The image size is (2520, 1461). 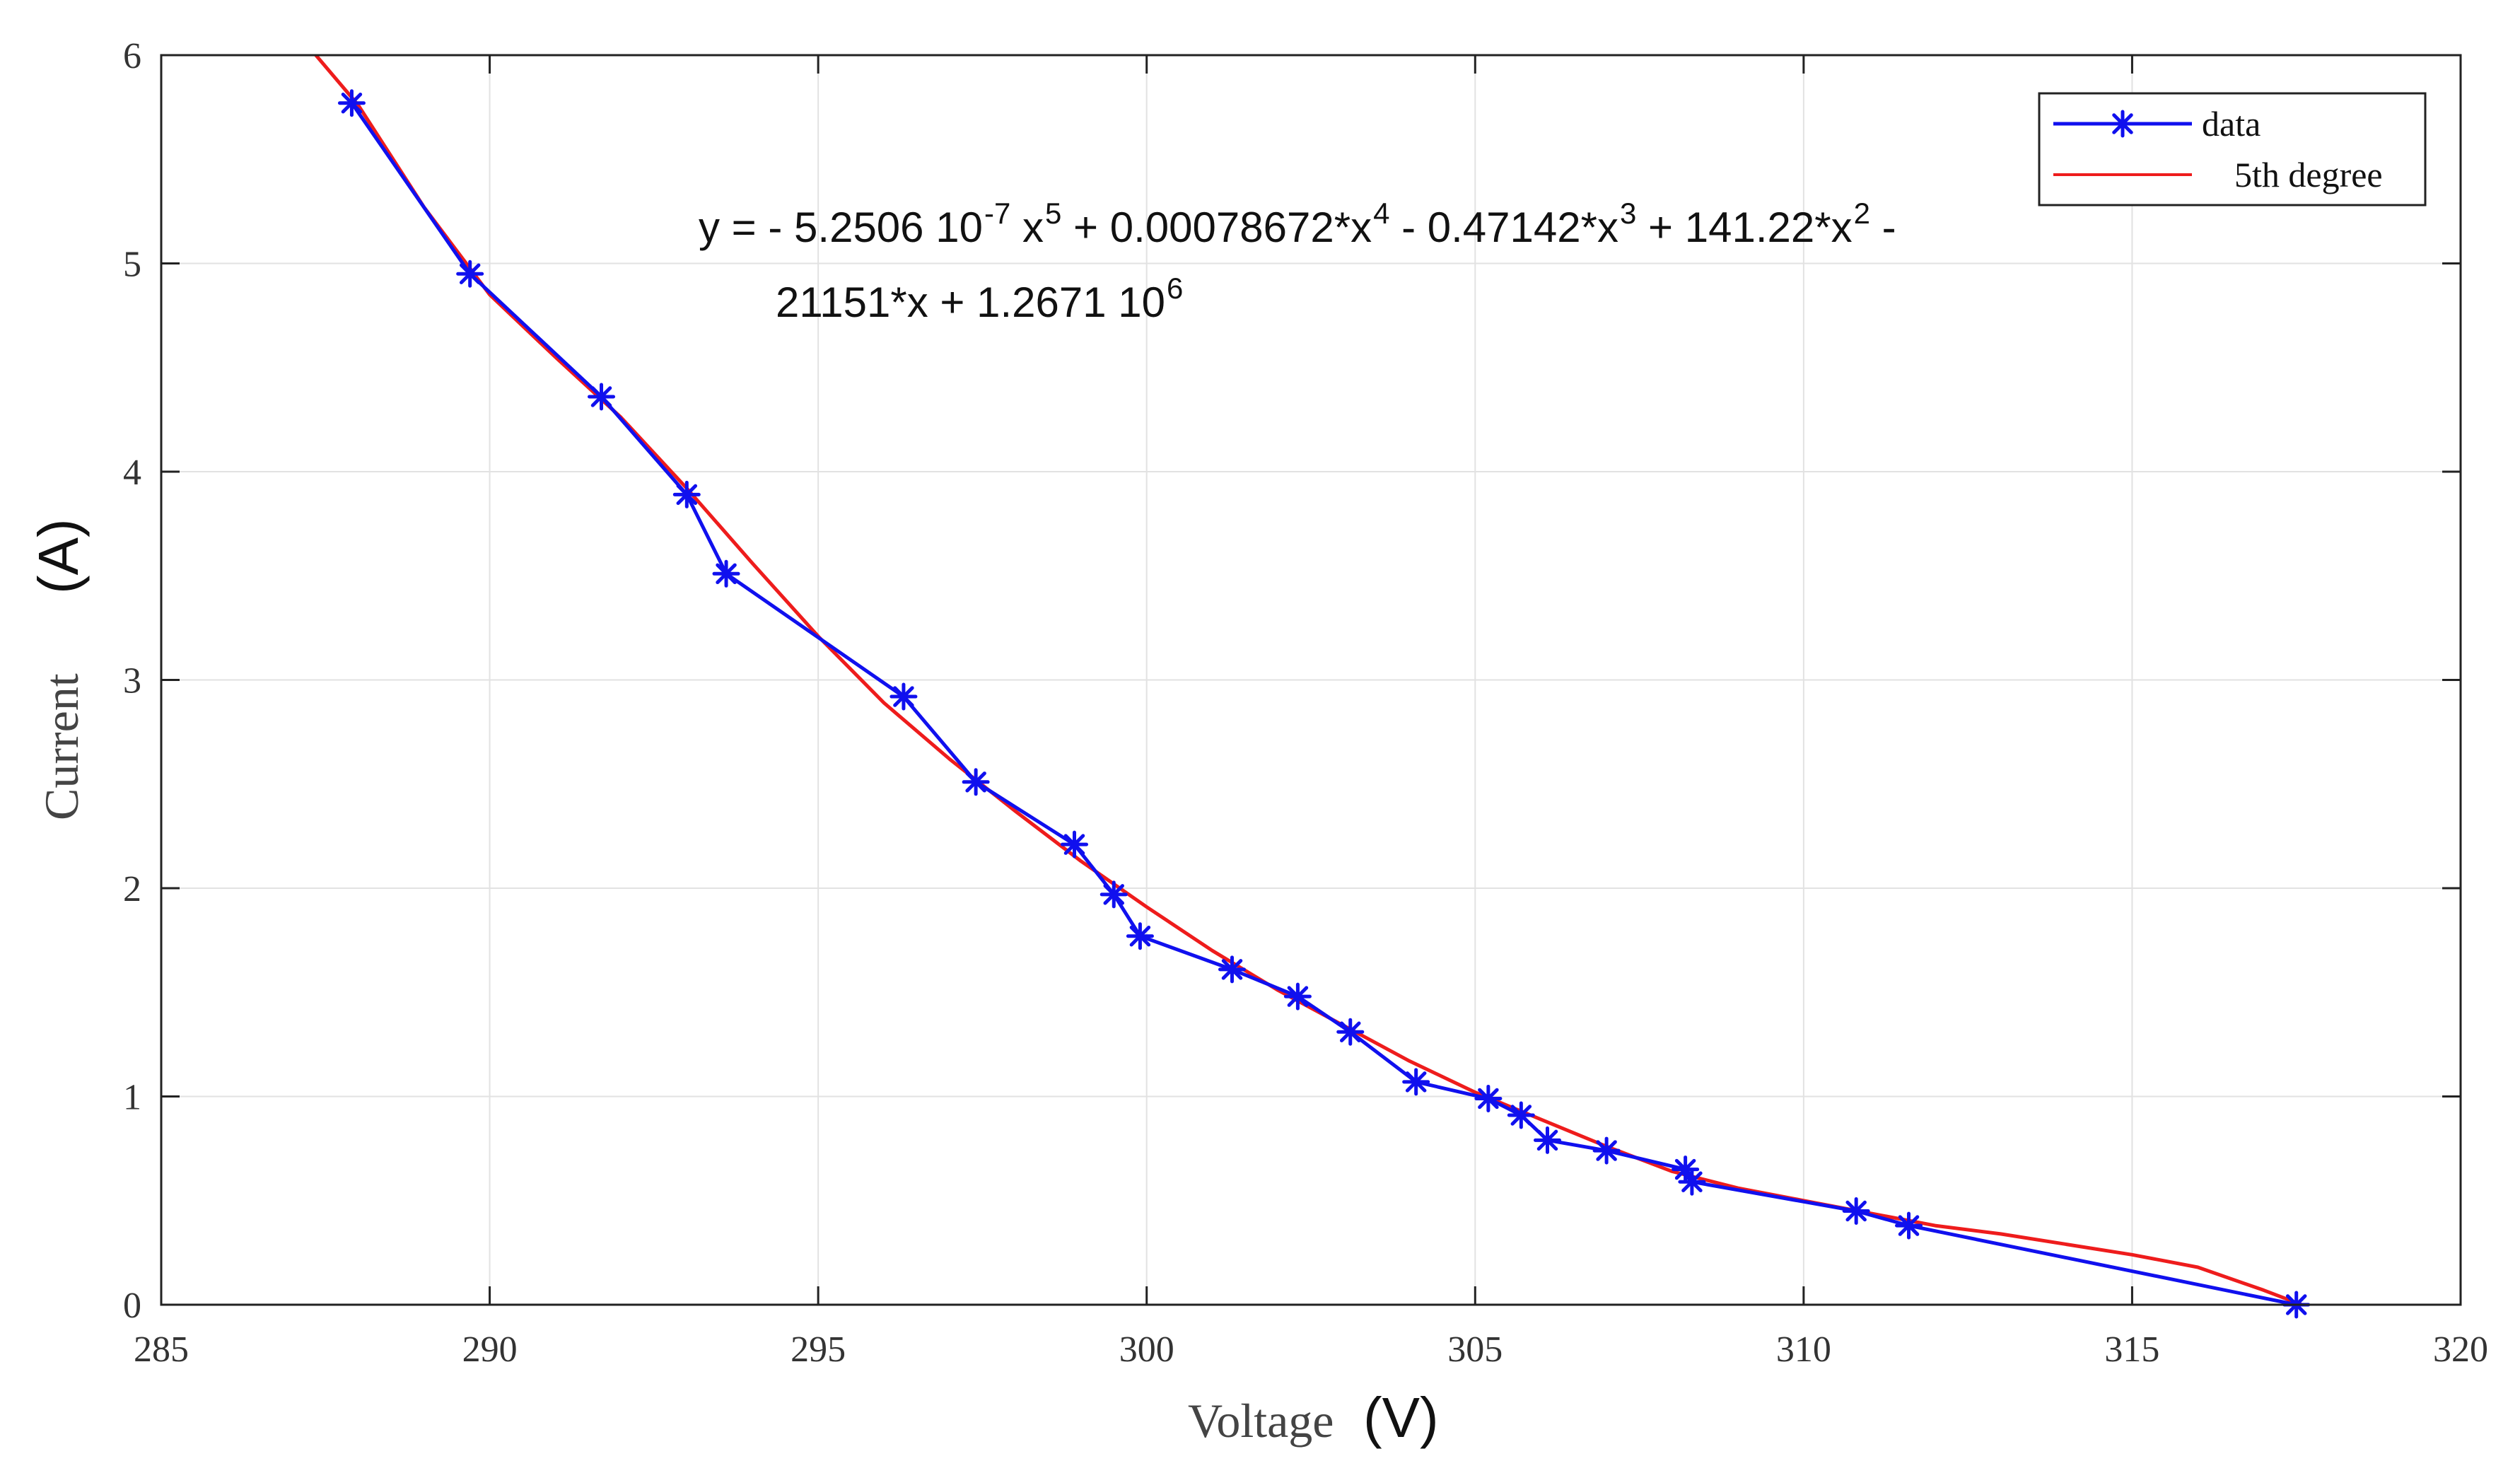 What do you see at coordinates (61, 747) in the screenshot?
I see `y-axis-title: Current` at bounding box center [61, 747].